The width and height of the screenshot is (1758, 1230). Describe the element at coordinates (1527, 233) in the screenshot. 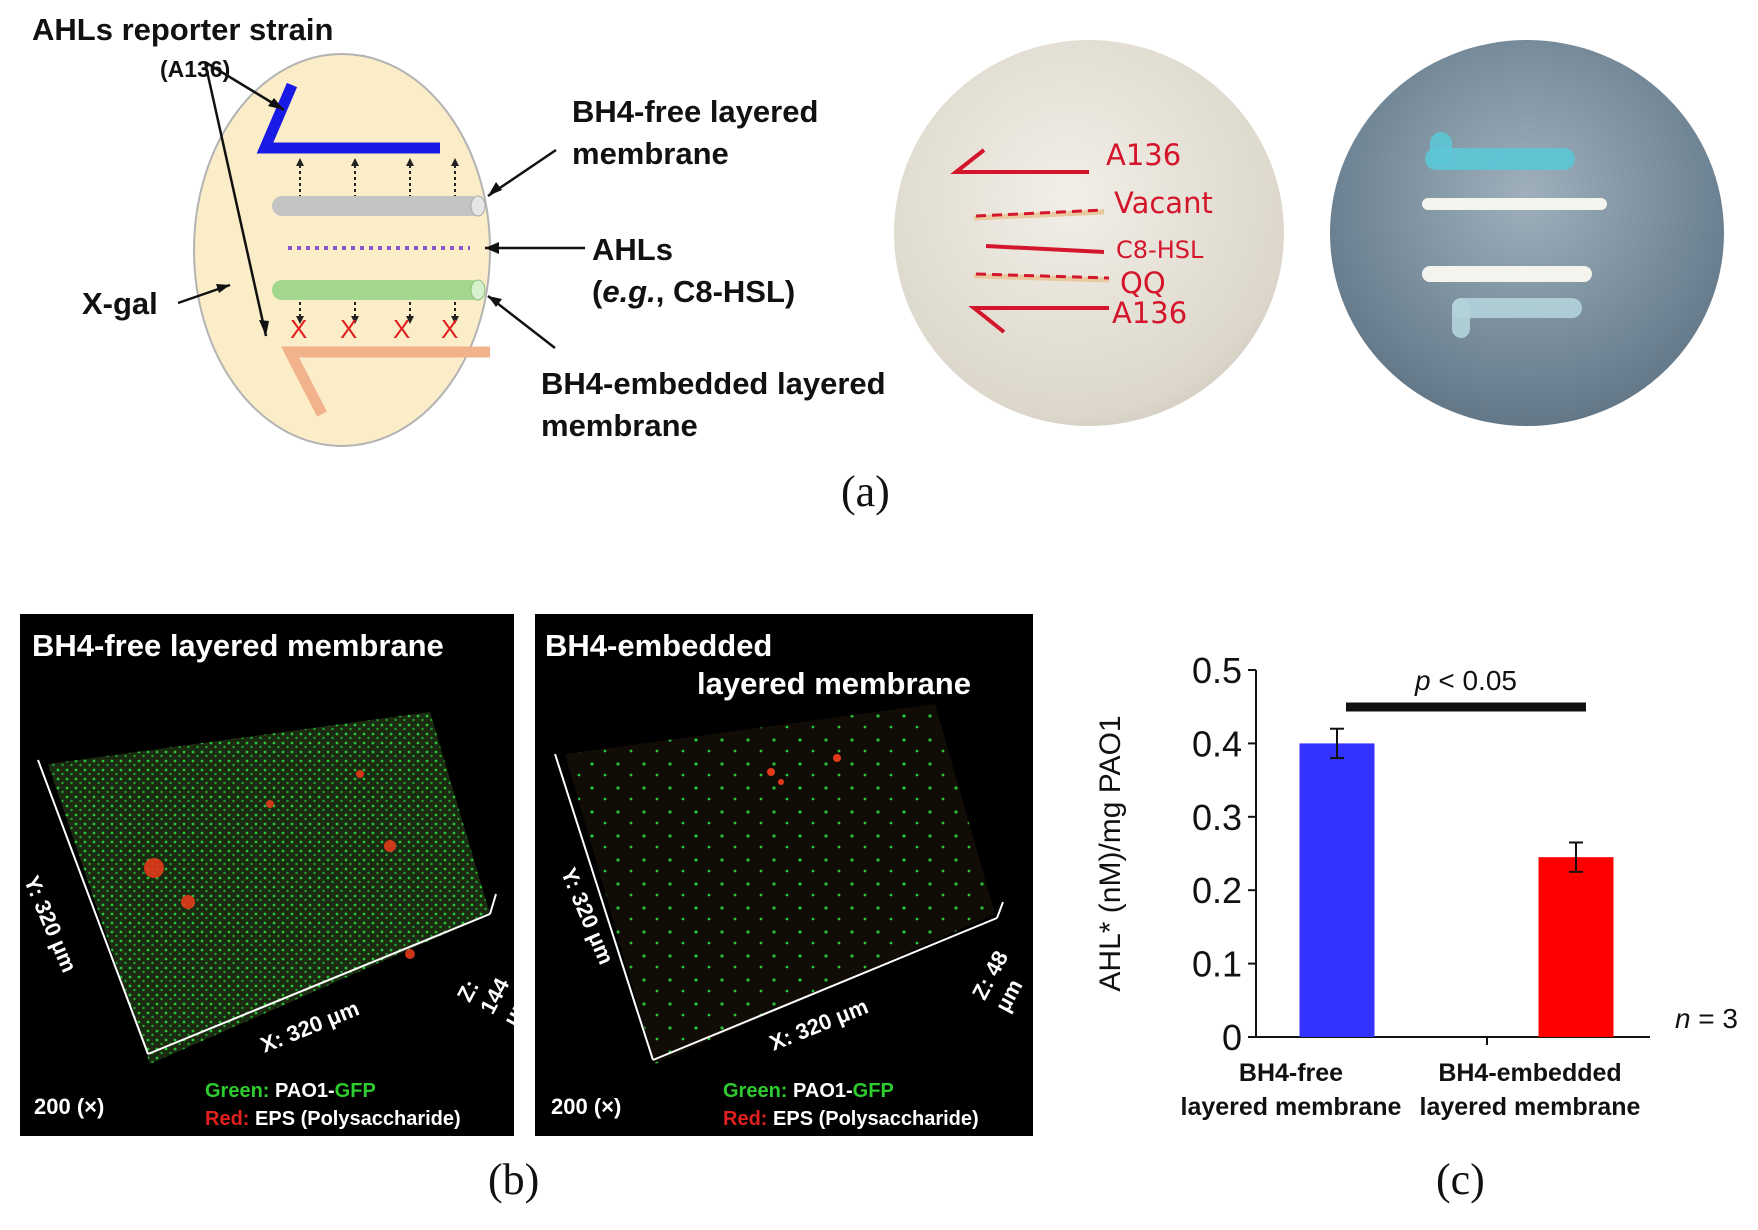

I see `plate-photo-result` at that location.